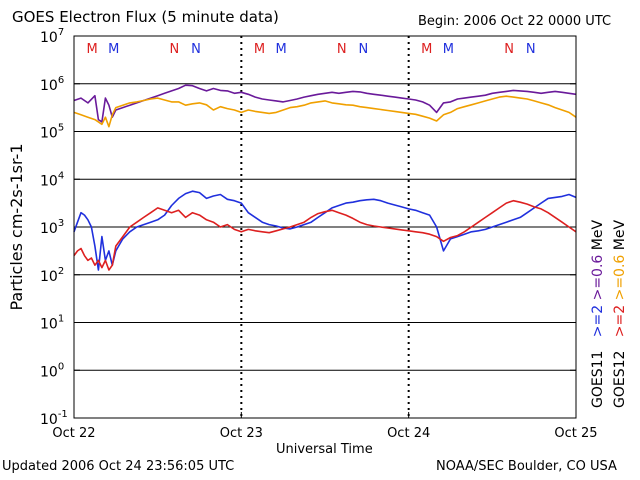  Describe the element at coordinates (61, 319) in the screenshot. I see `y-tick-exponent: 1` at that location.